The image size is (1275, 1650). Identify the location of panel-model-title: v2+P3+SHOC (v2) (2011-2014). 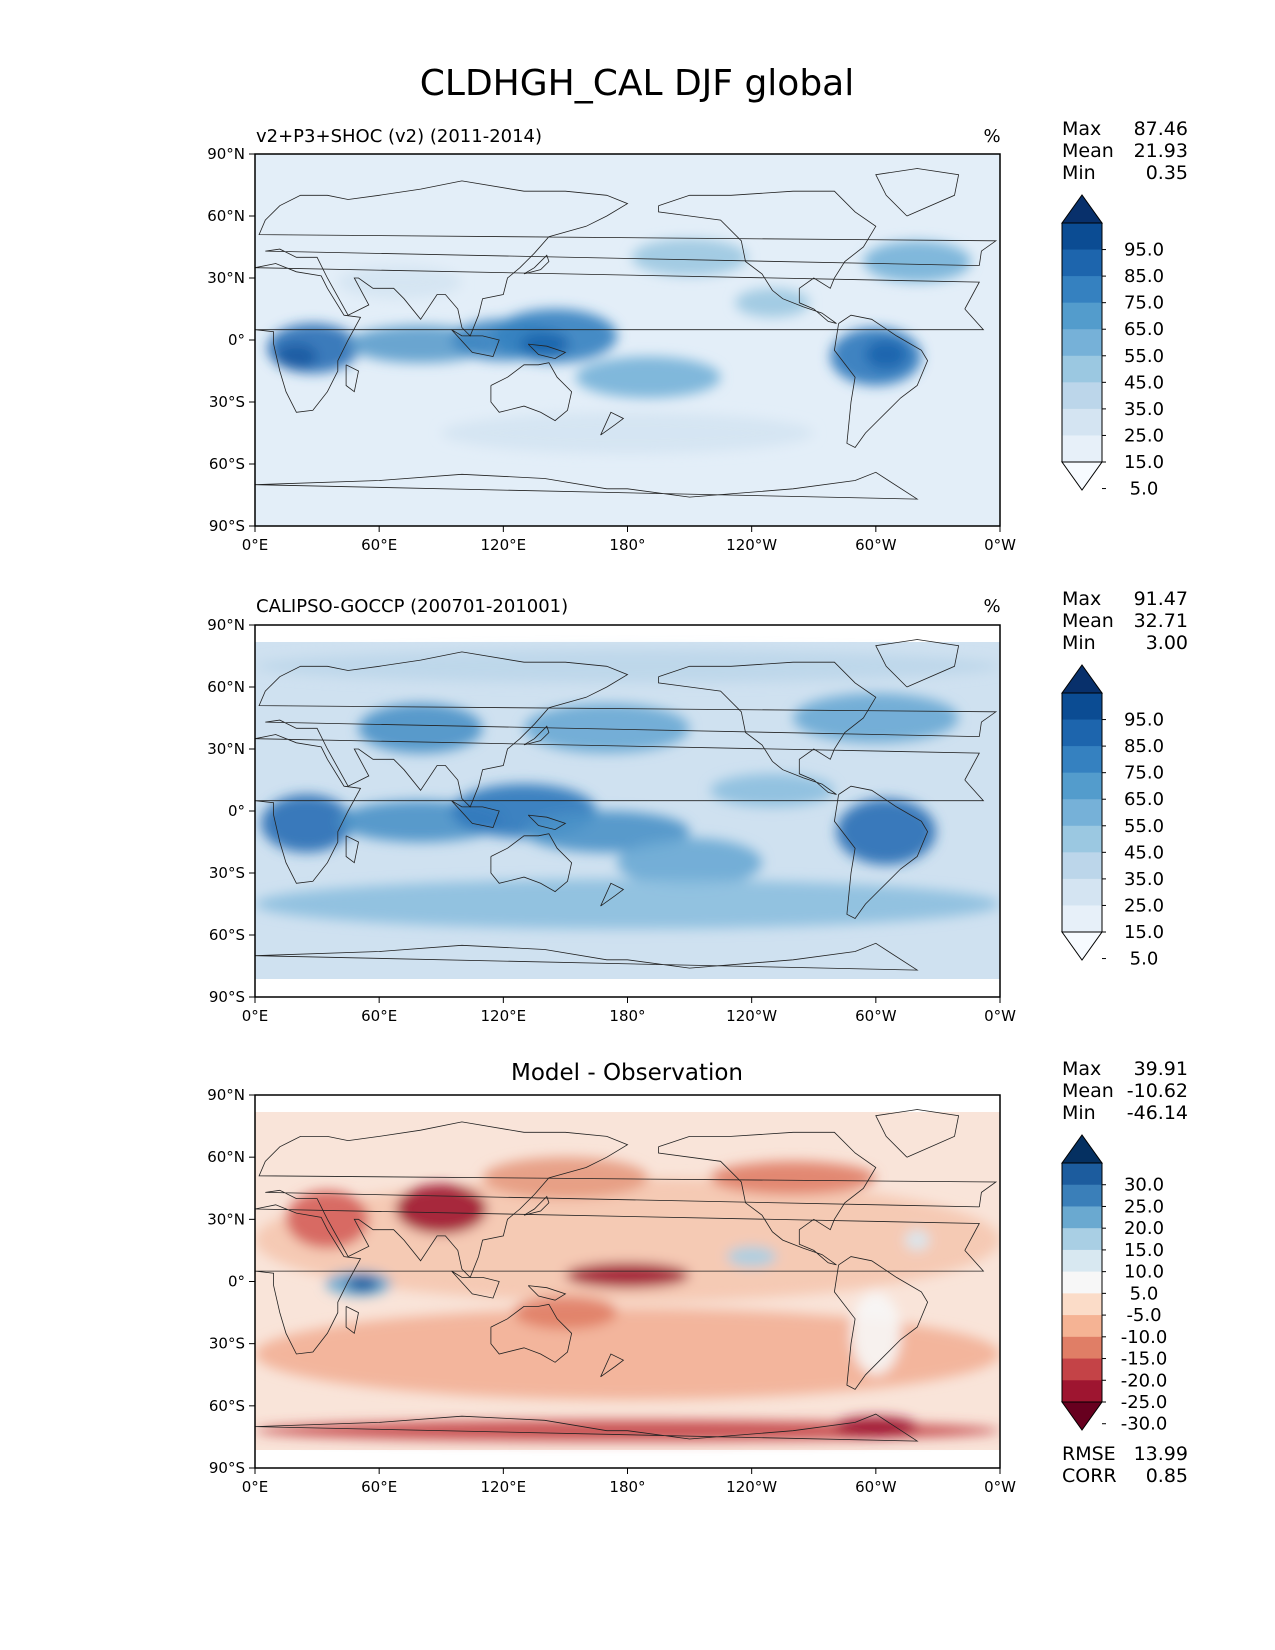
(399, 136).